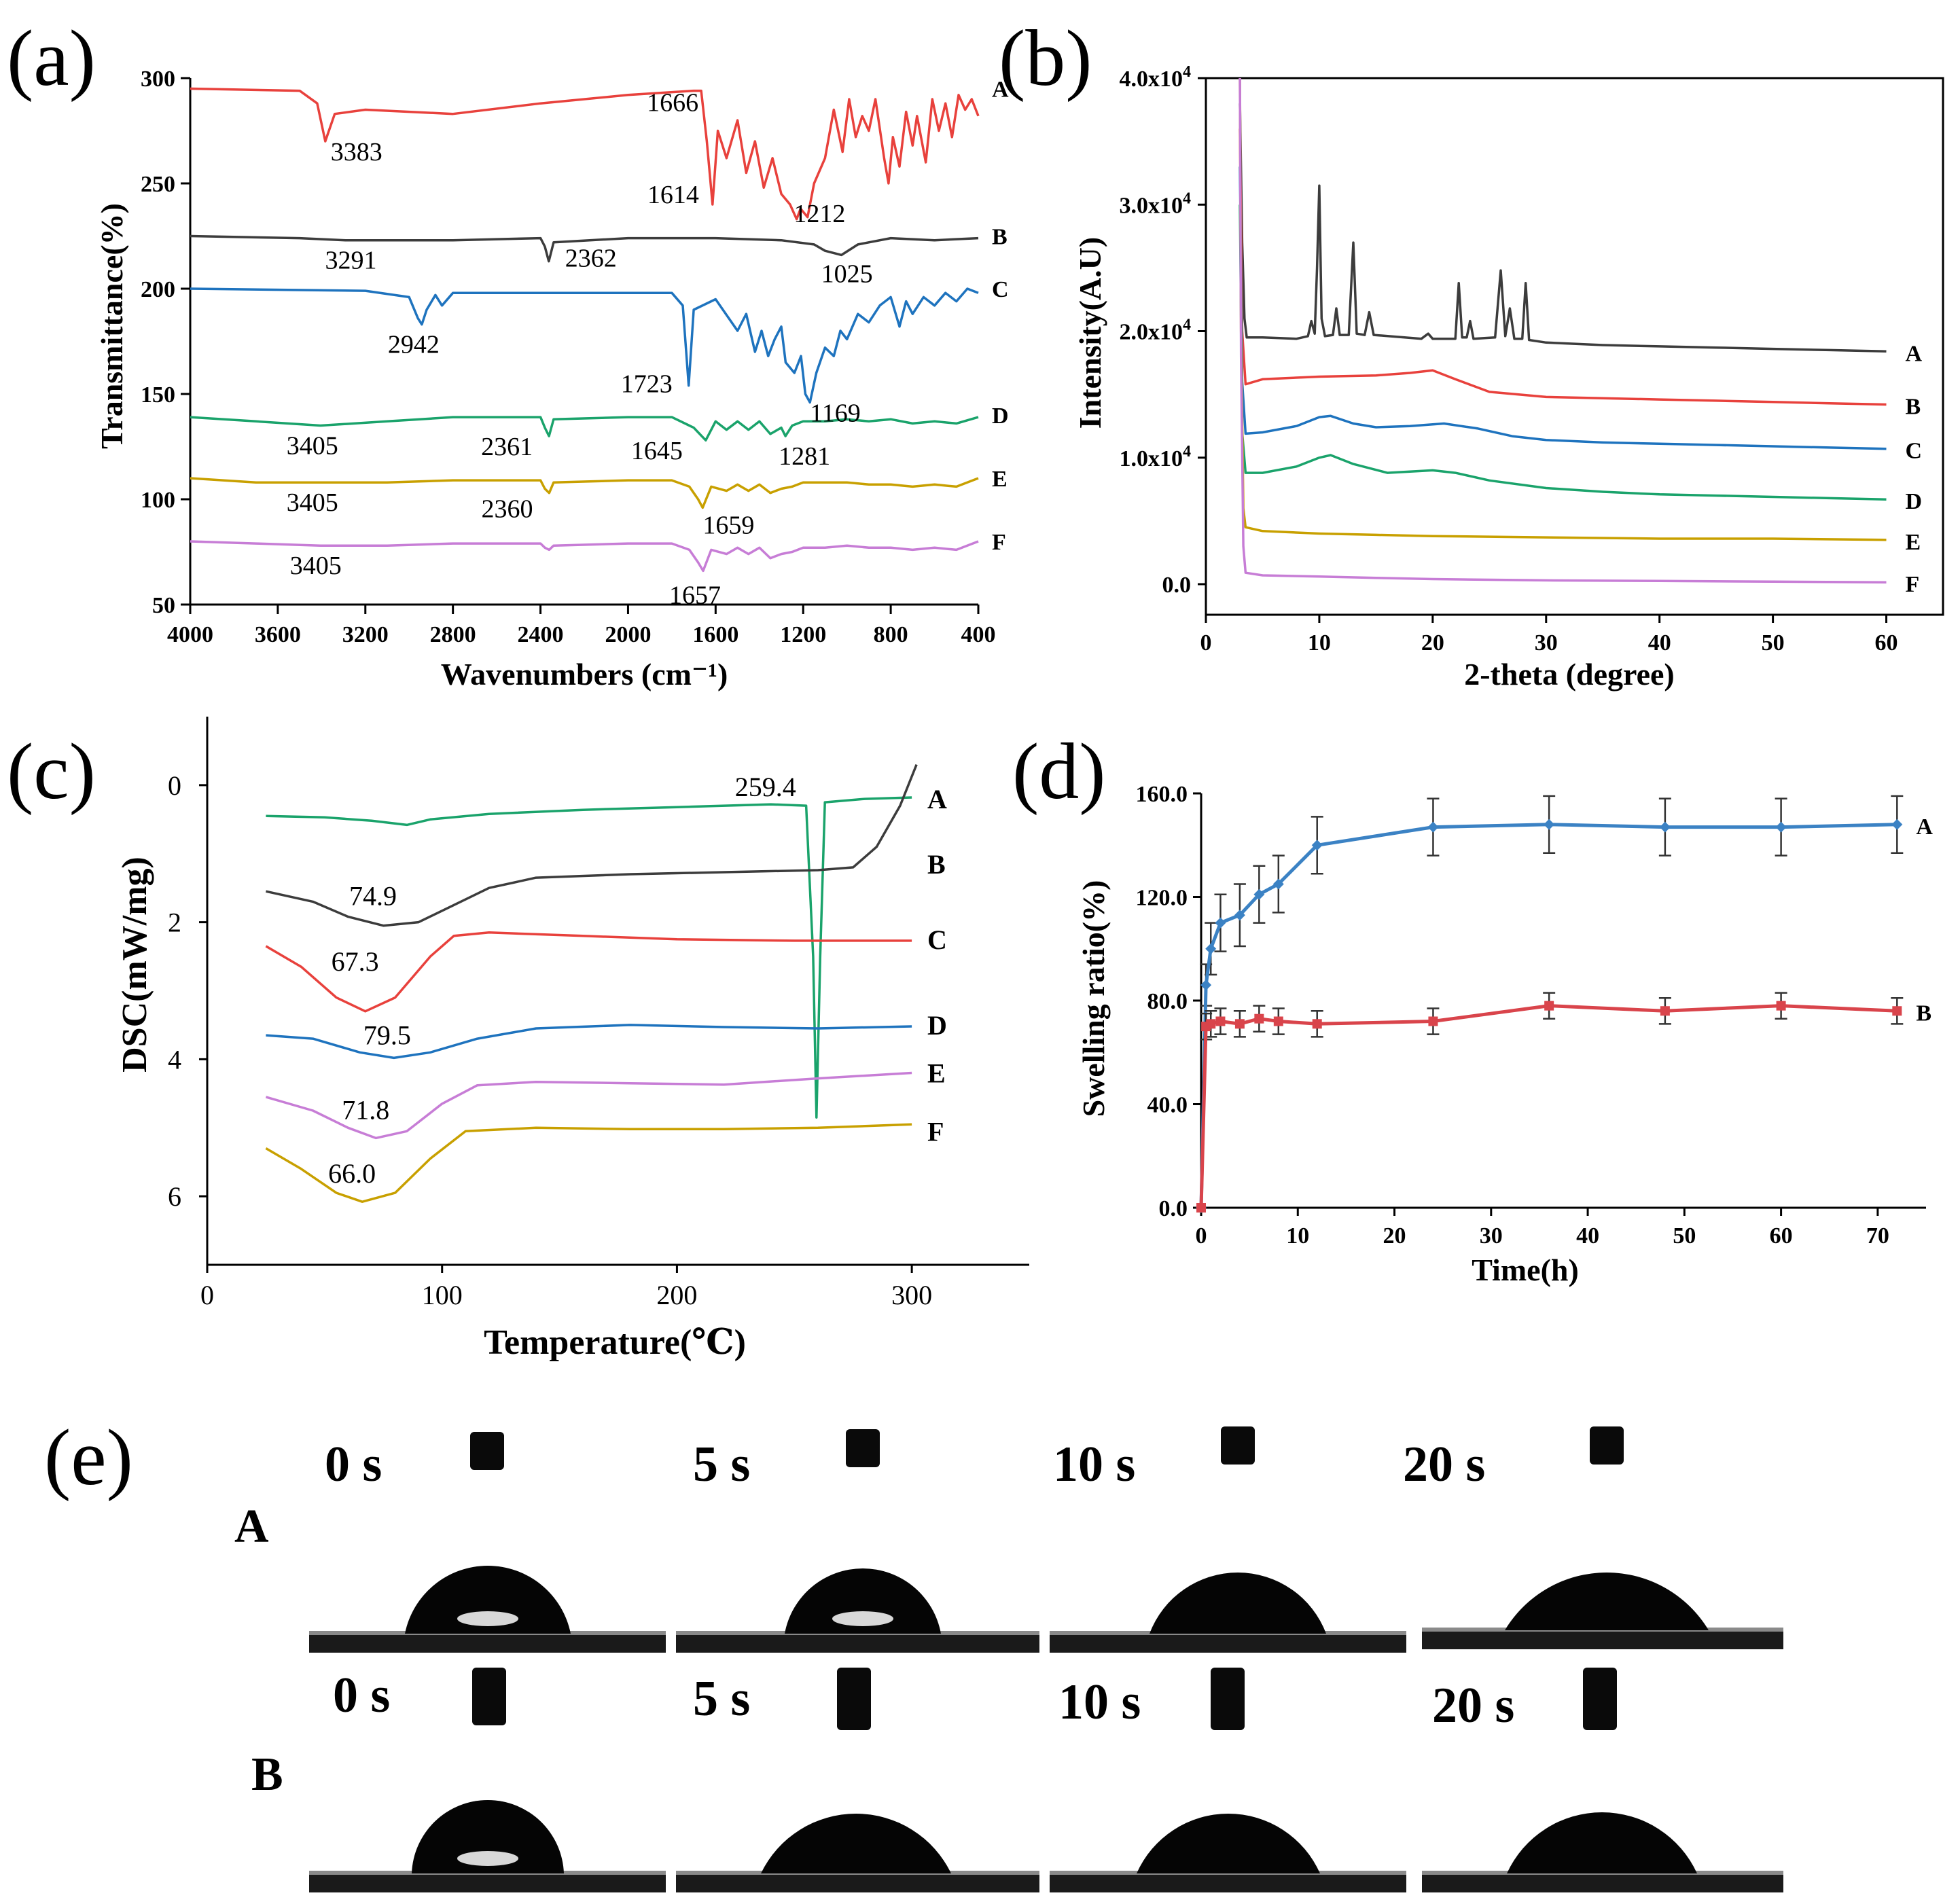  I want to click on ftir-xtick-label: 400, so click(979, 635).